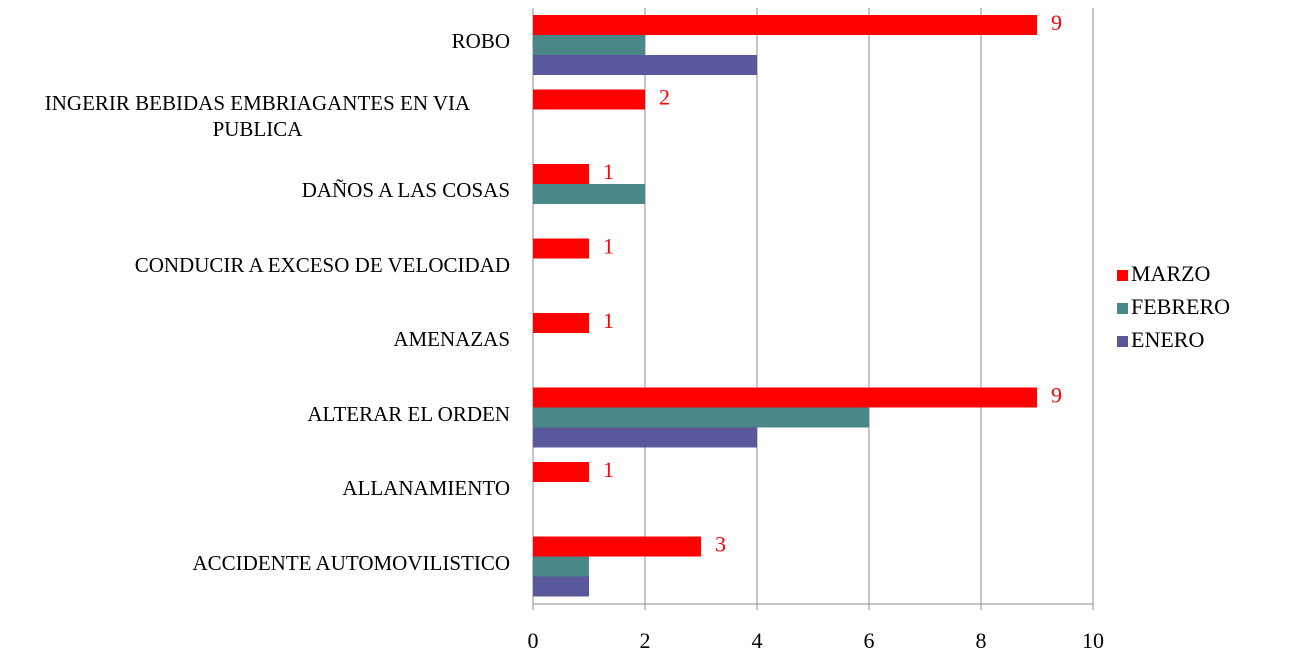 The image size is (1309, 654). Describe the element at coordinates (255, 41) in the screenshot. I see `category-label: ROBO` at that location.